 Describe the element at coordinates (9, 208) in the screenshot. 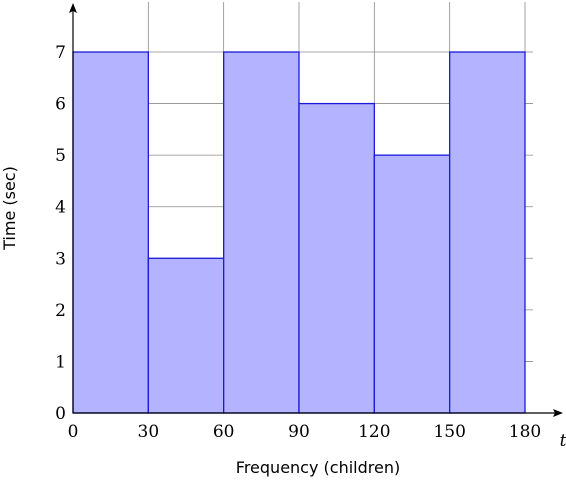

I see `y-axis-title: Time (sec)` at that location.